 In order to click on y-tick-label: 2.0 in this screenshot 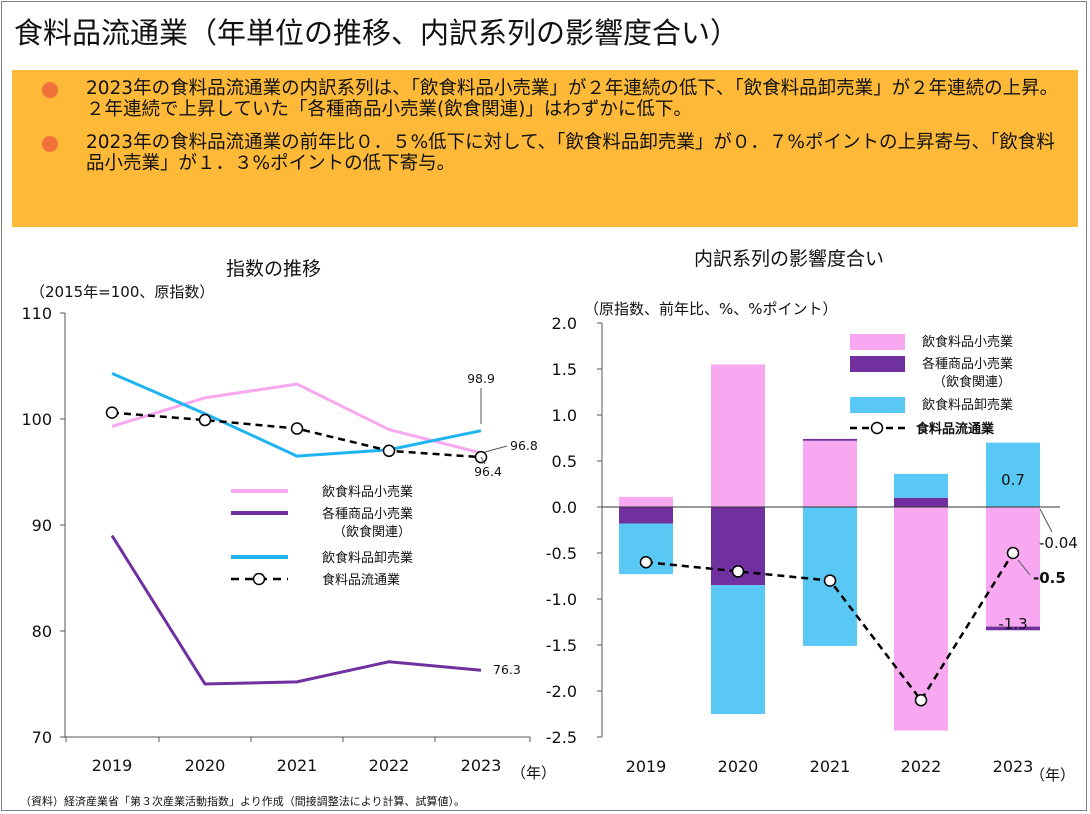, I will do `click(564, 323)`.